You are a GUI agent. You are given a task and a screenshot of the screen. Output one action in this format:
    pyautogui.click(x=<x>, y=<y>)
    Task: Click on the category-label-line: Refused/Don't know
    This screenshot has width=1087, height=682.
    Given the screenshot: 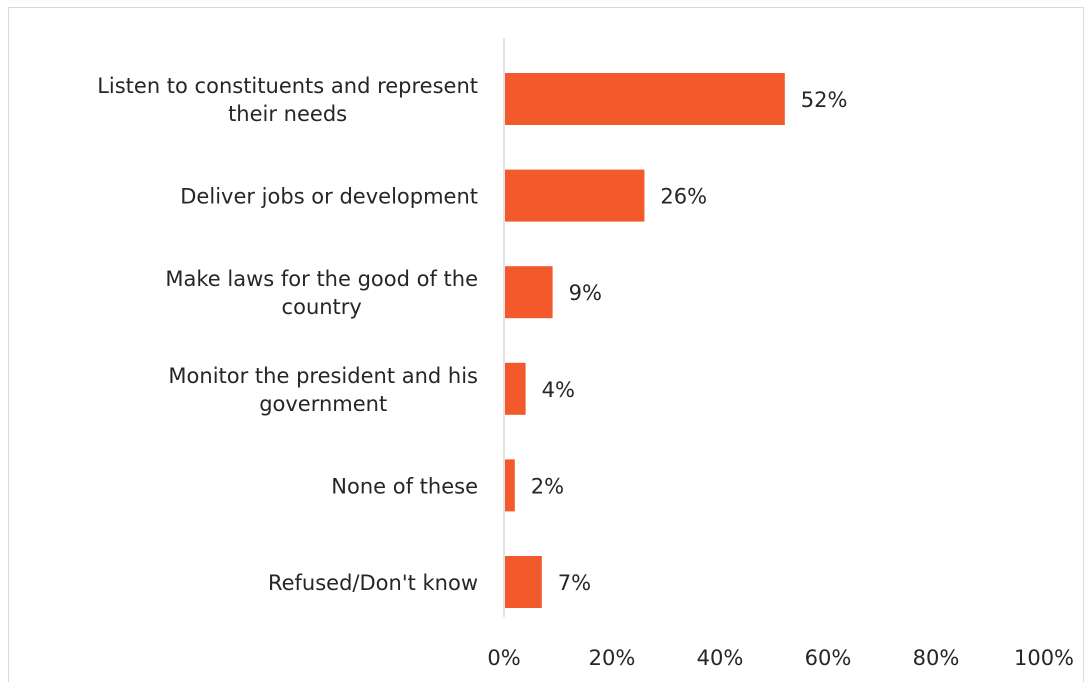 What is the action you would take?
    pyautogui.click(x=373, y=583)
    